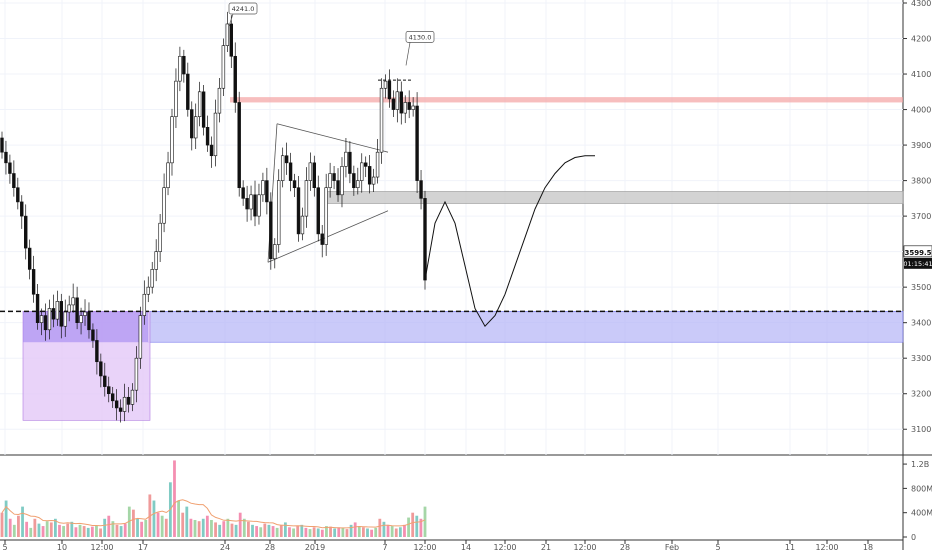 The image size is (932, 550). What do you see at coordinates (921, 74) in the screenshot?
I see `price-tick-label: 4100.0` at bounding box center [921, 74].